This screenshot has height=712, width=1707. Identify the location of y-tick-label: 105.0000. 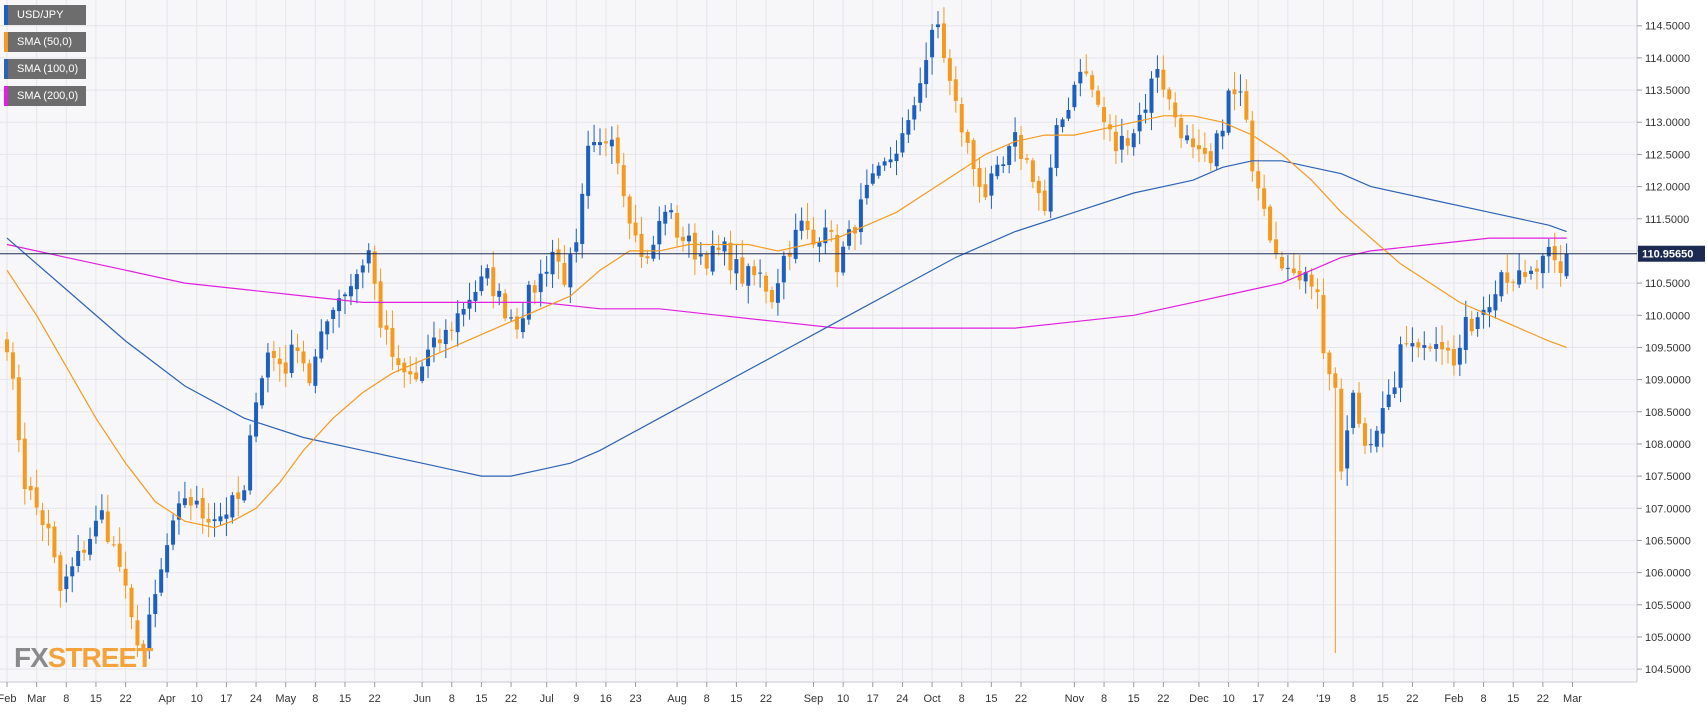
(1668, 638).